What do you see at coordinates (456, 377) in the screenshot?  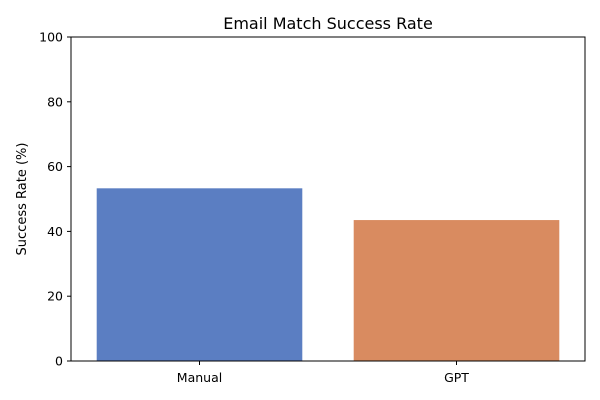 I see `x-tick-label: GPT` at bounding box center [456, 377].